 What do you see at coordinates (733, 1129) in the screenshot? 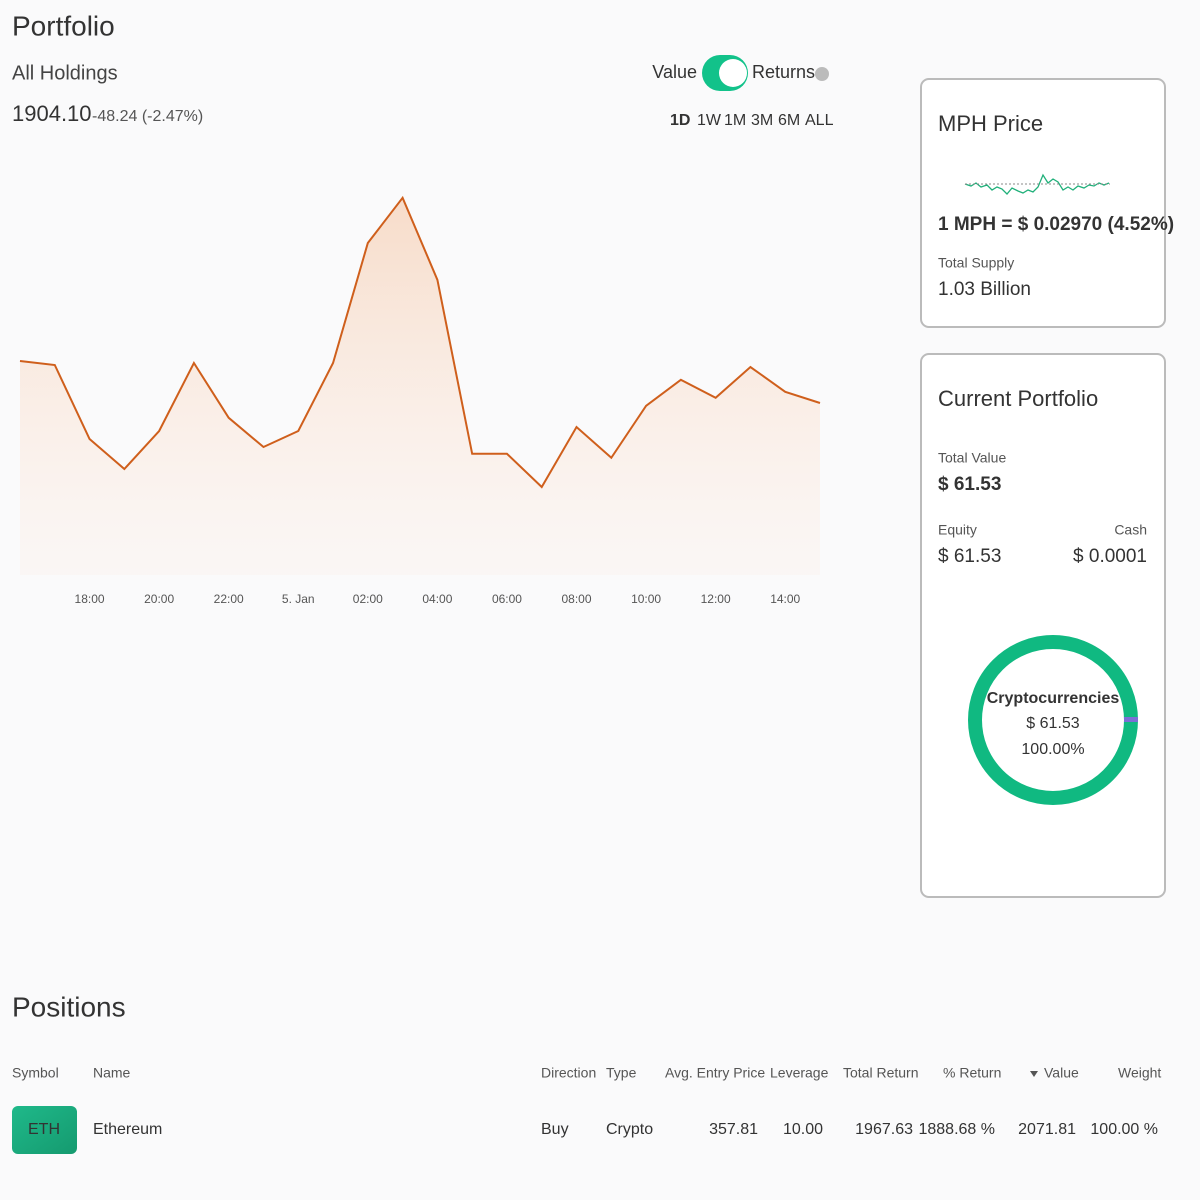
I see `cell: 357.81` at bounding box center [733, 1129].